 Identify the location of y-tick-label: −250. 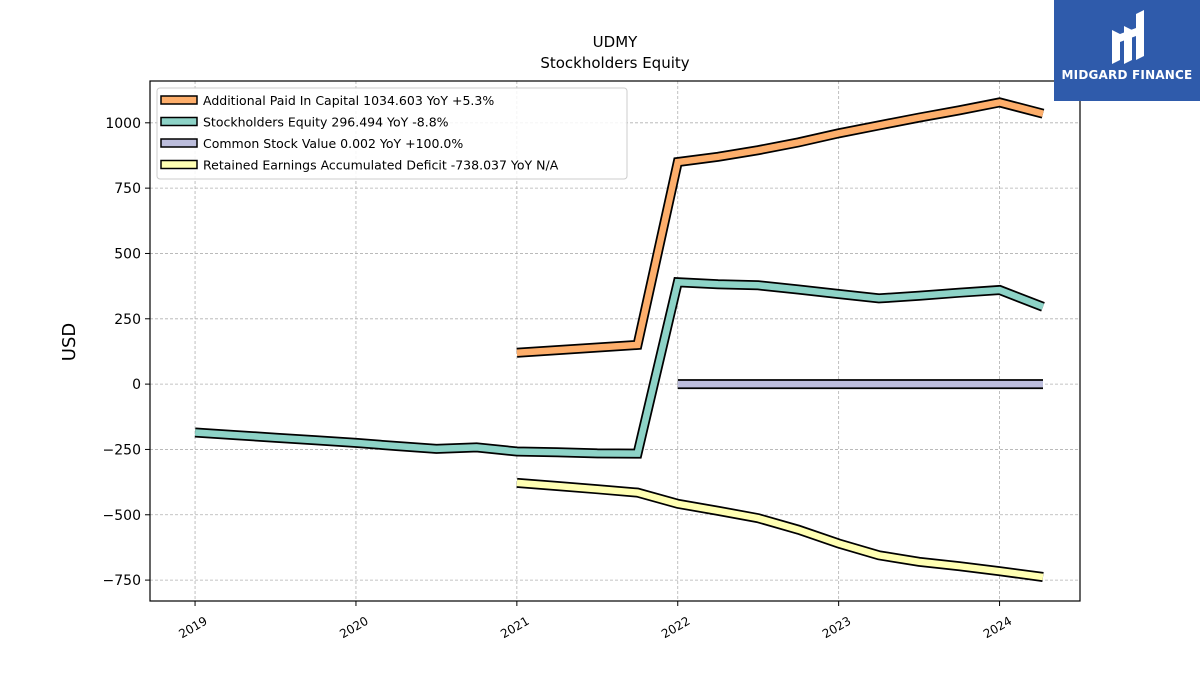
(122, 450).